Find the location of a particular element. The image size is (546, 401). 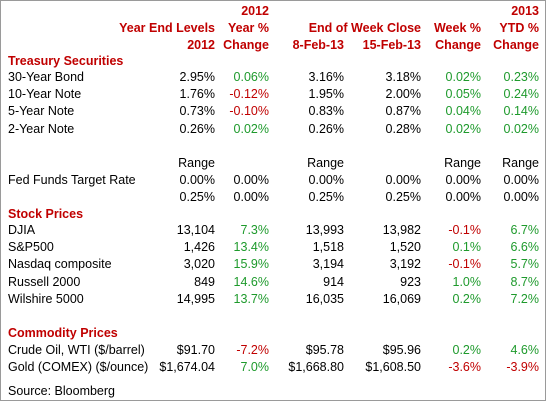

ytd-change: 0.24% is located at coordinates (521, 94).